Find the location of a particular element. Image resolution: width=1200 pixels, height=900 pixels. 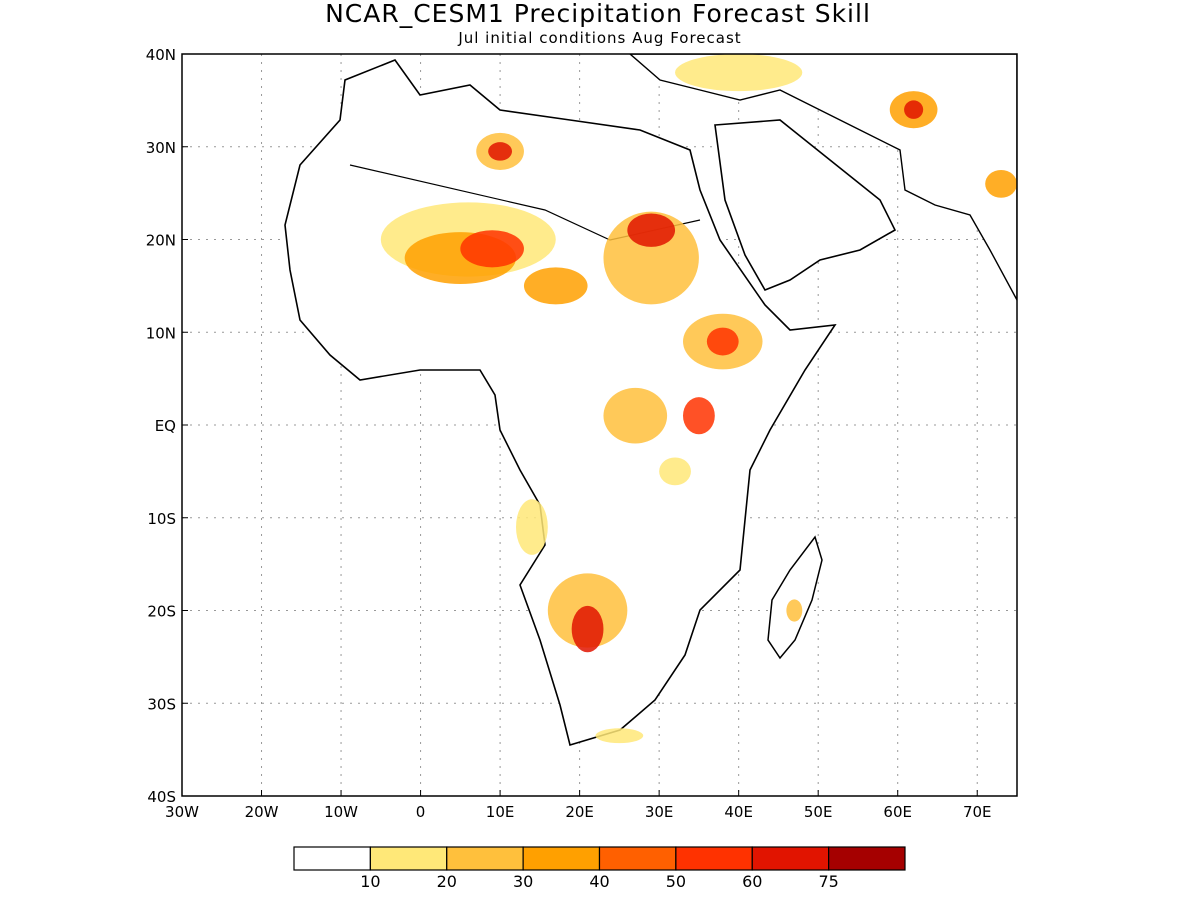

lon-tick-label: 30E is located at coordinates (659, 812).